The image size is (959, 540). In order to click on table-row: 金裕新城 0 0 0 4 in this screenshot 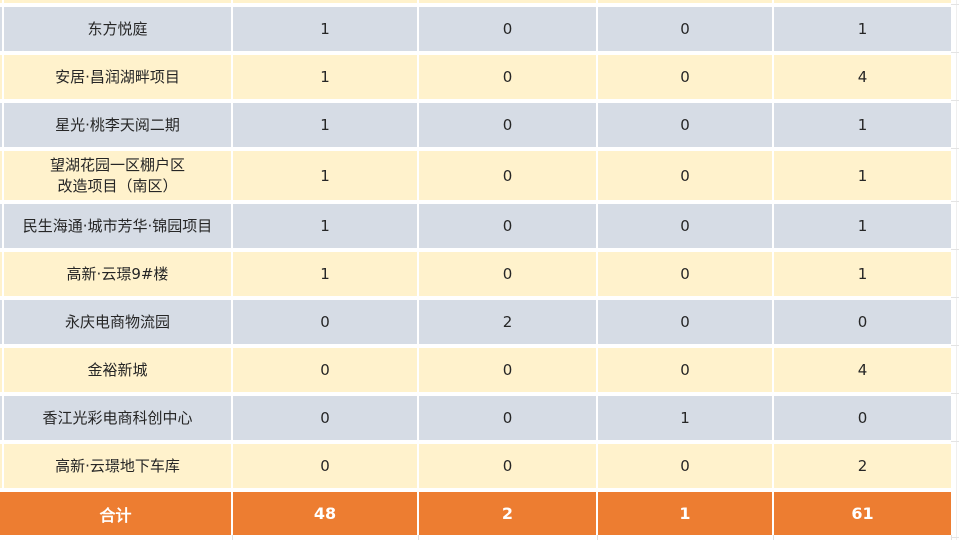, I will do `click(479, 370)`.